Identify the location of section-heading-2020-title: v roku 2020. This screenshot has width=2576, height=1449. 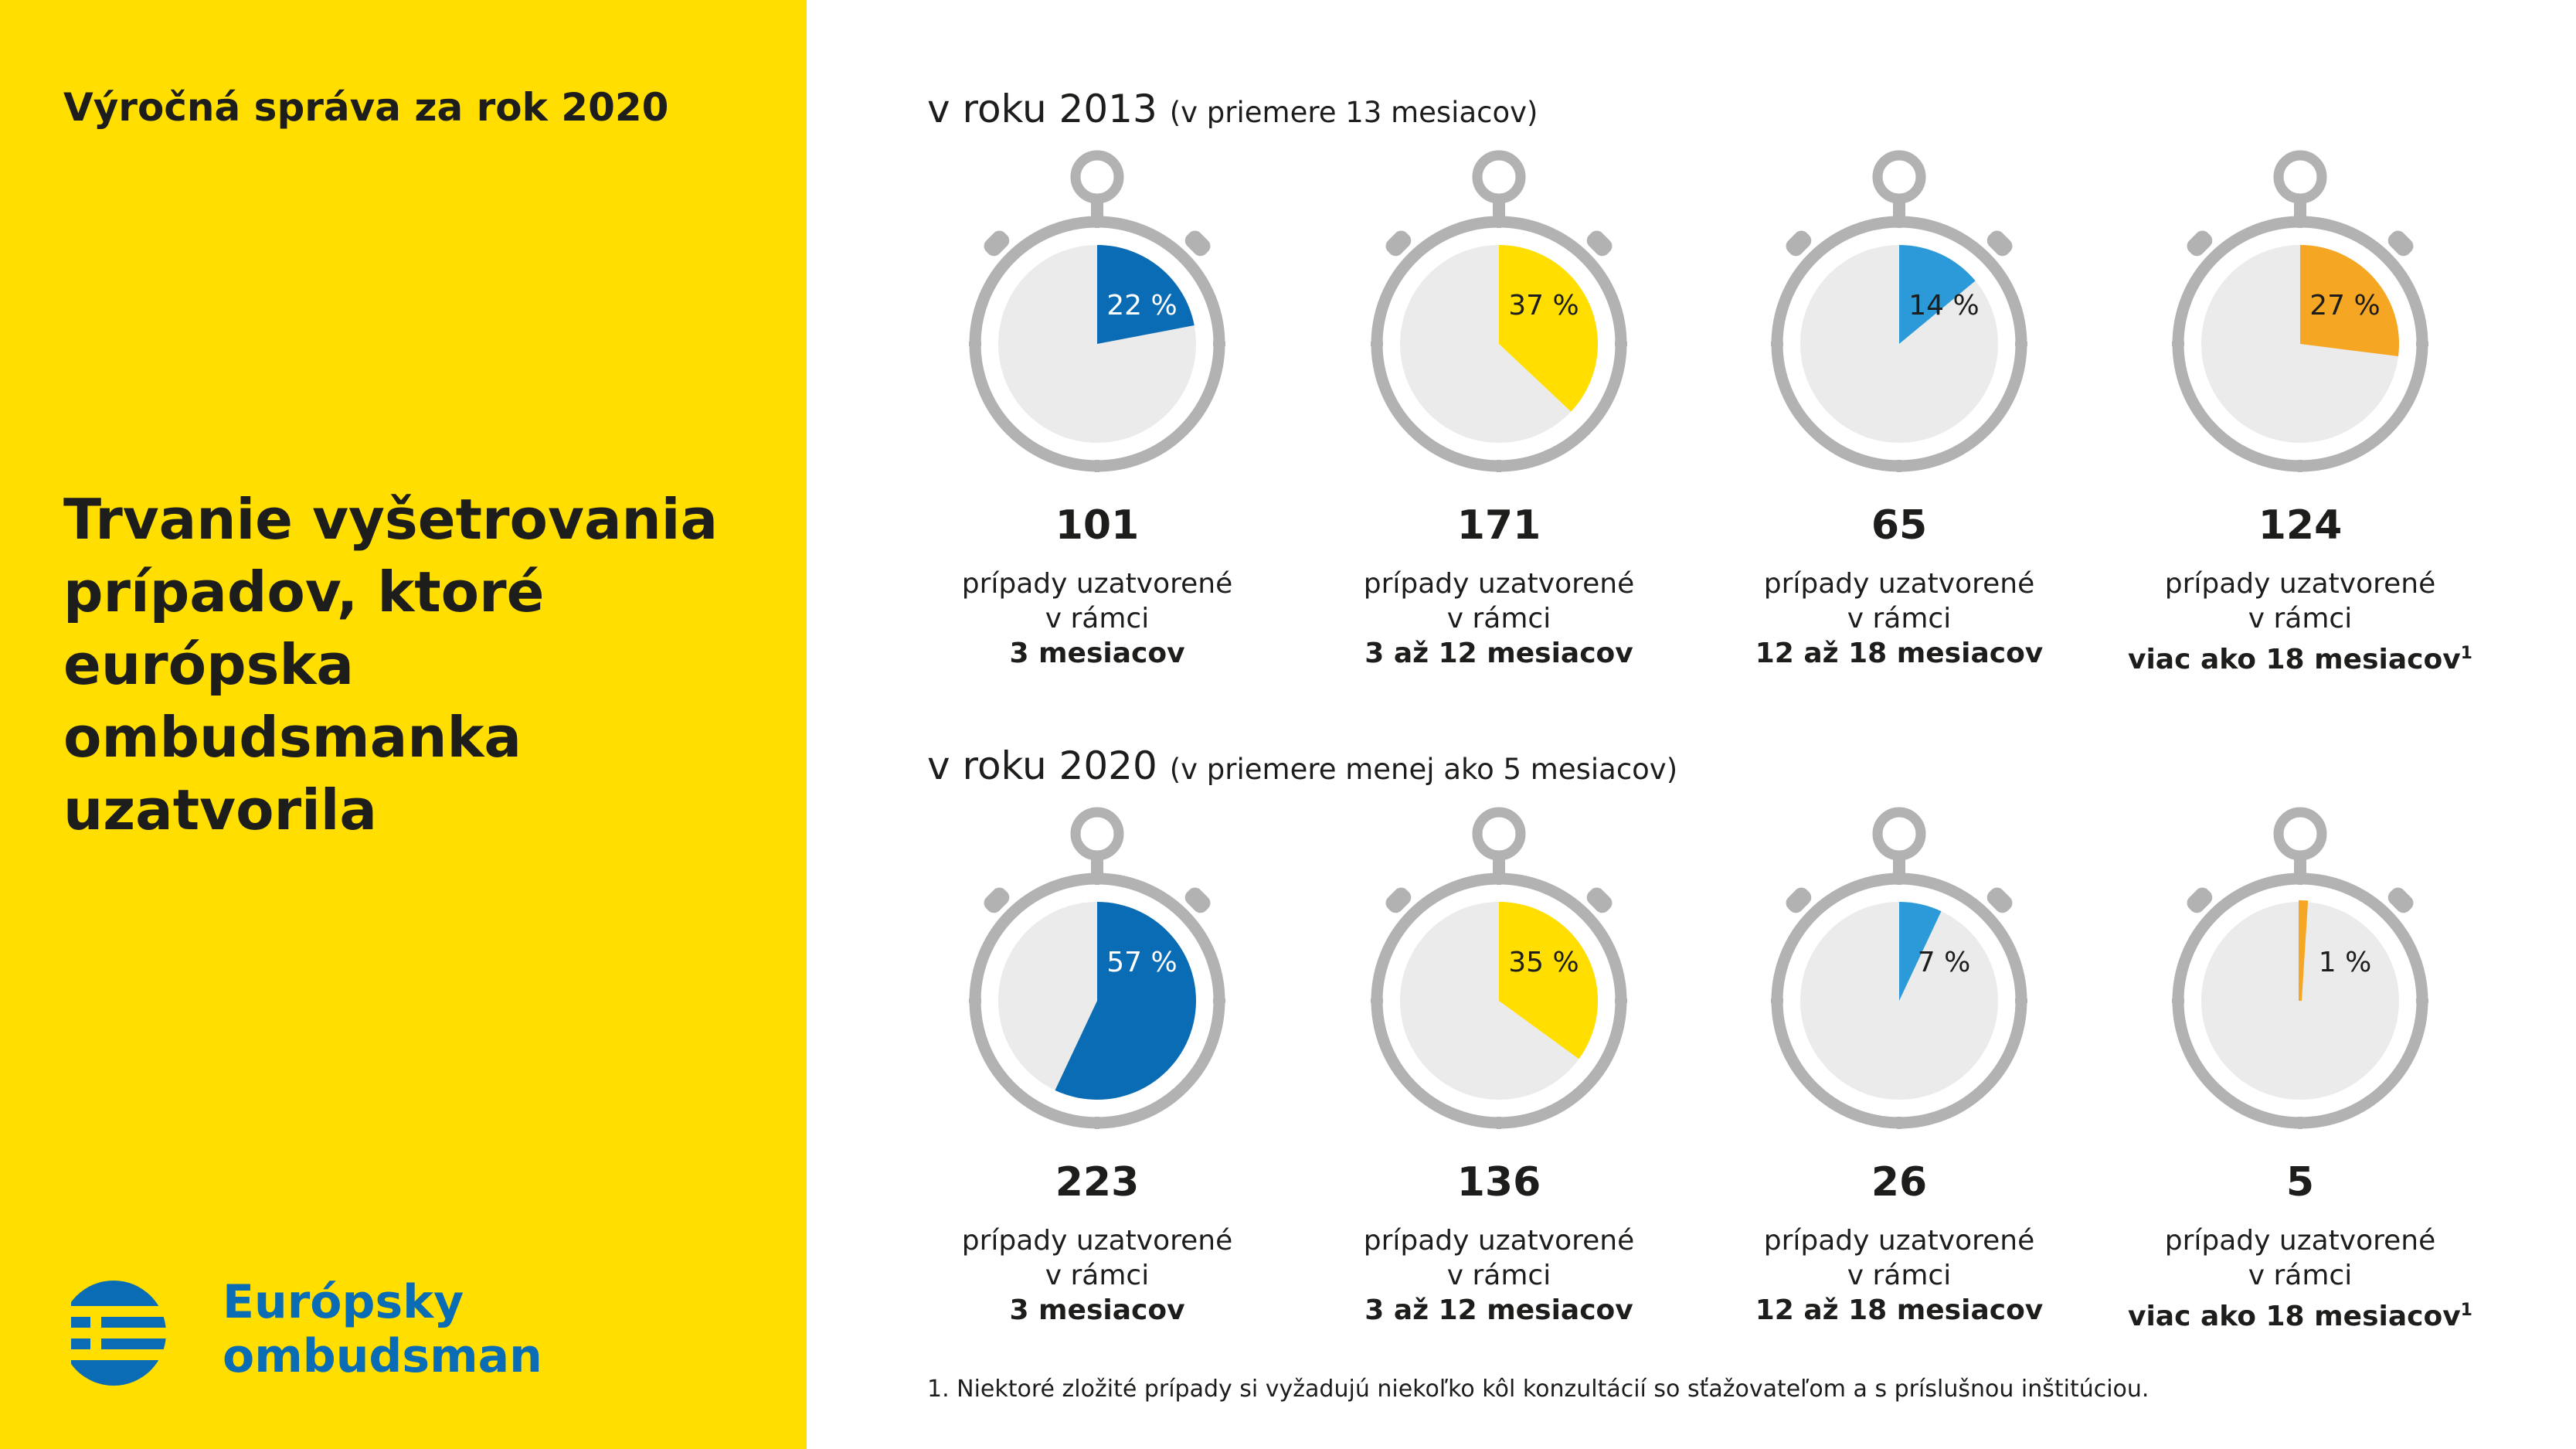
(1042, 766).